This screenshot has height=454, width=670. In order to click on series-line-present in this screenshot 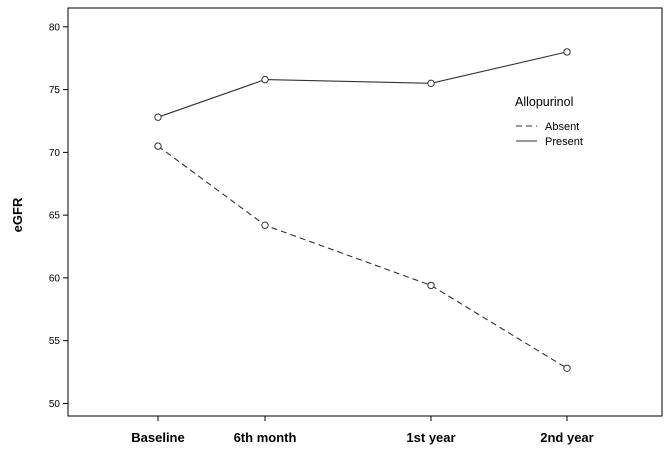, I will do `click(362, 84)`.